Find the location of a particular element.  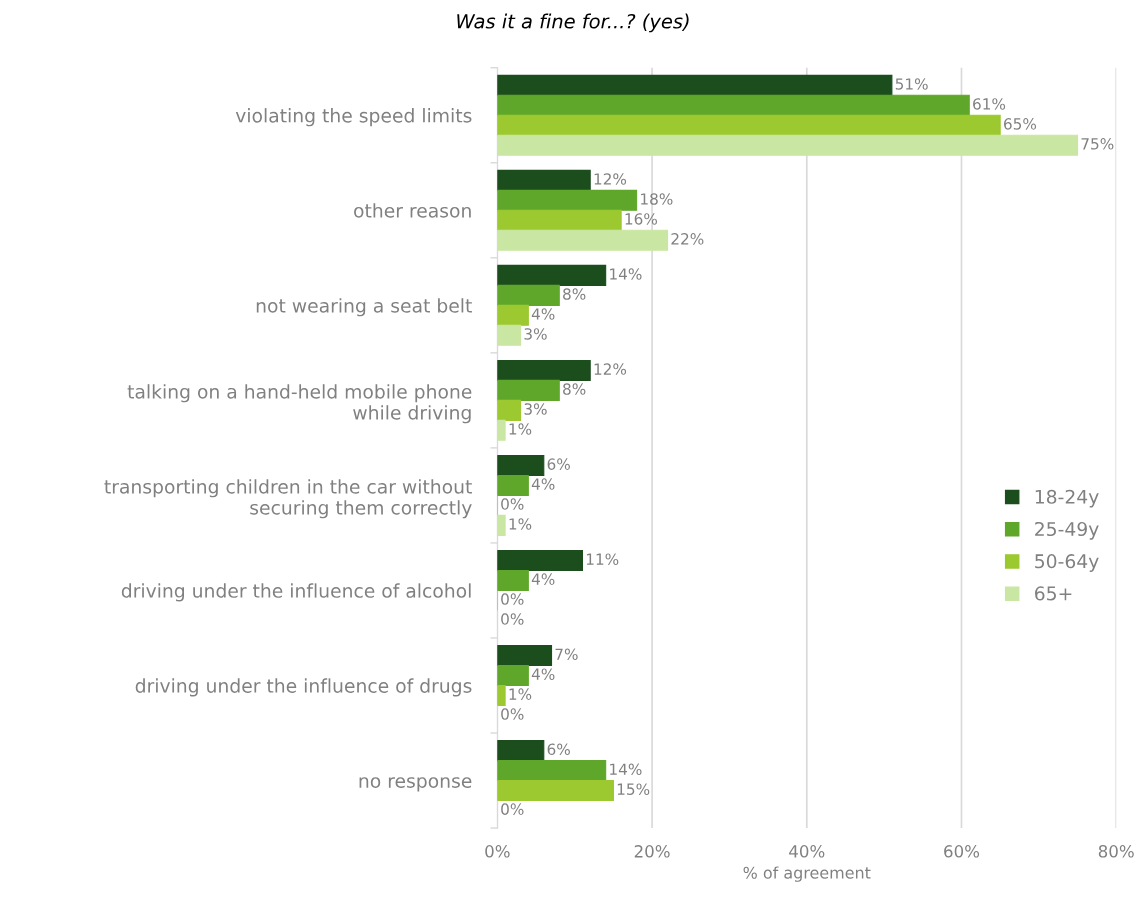

x-tick-label: 60% is located at coordinates (962, 851).